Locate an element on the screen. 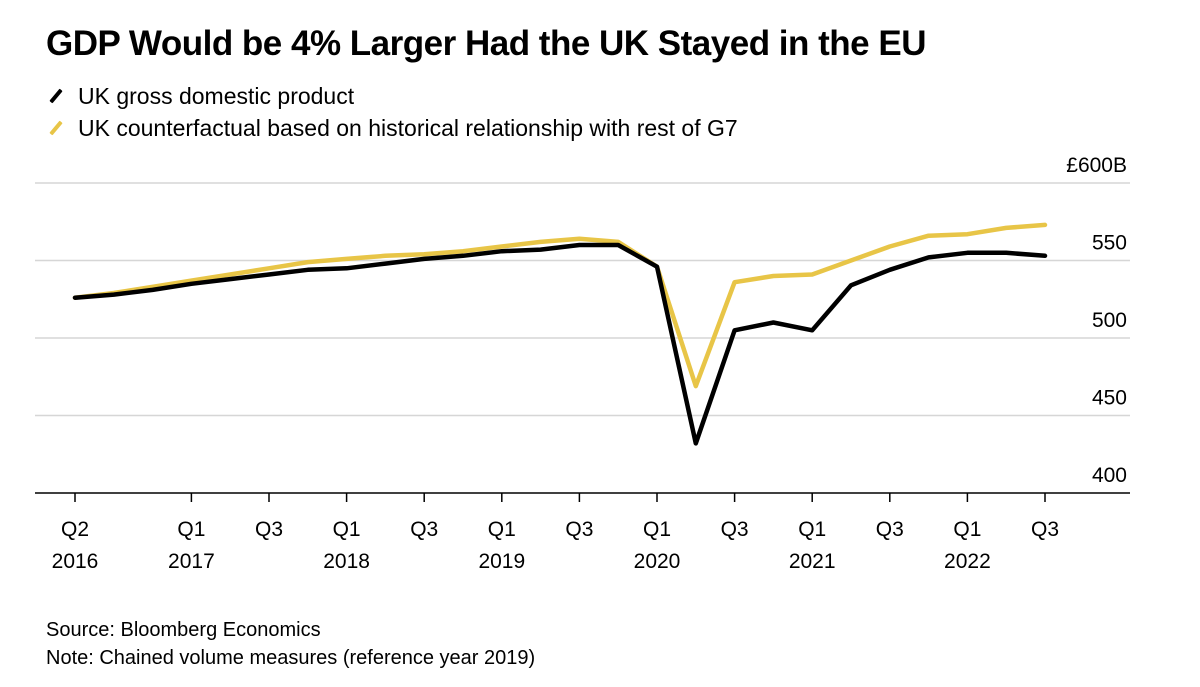  x-tick-label-11: Q1 is located at coordinates (502, 529).